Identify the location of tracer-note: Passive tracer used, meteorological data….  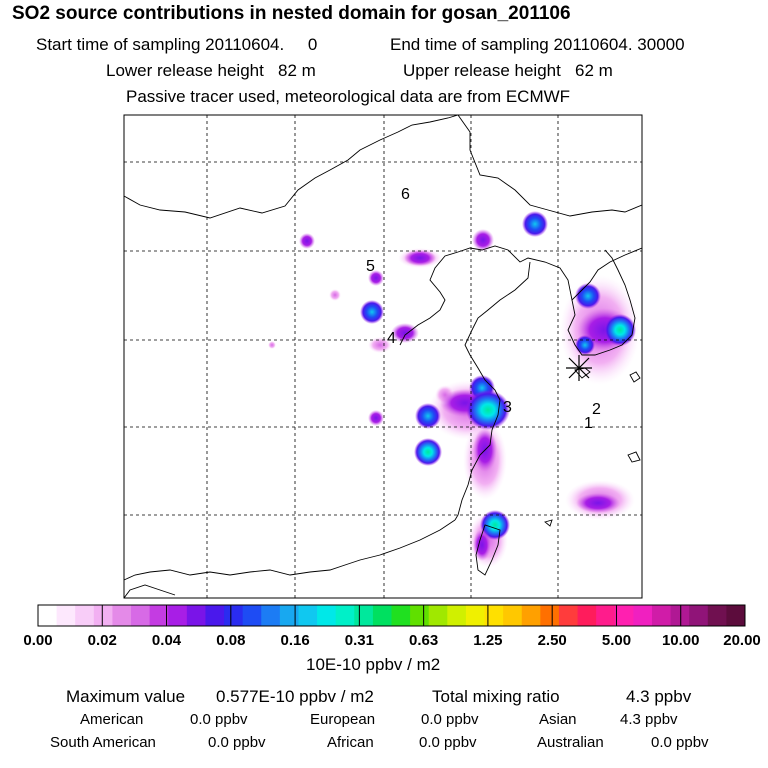
(348, 96).